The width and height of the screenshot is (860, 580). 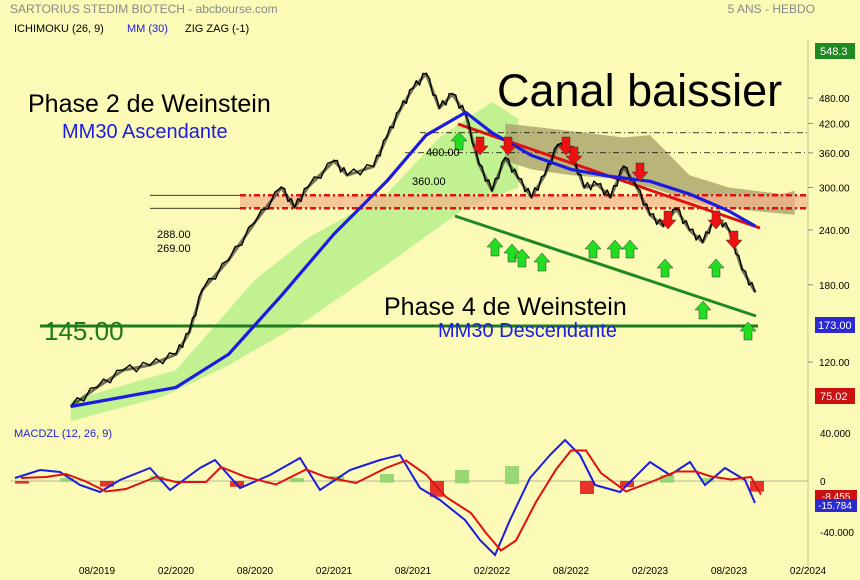 What do you see at coordinates (505, 307) in the screenshot?
I see `phase4-title: Phase 4 de Weinstein` at bounding box center [505, 307].